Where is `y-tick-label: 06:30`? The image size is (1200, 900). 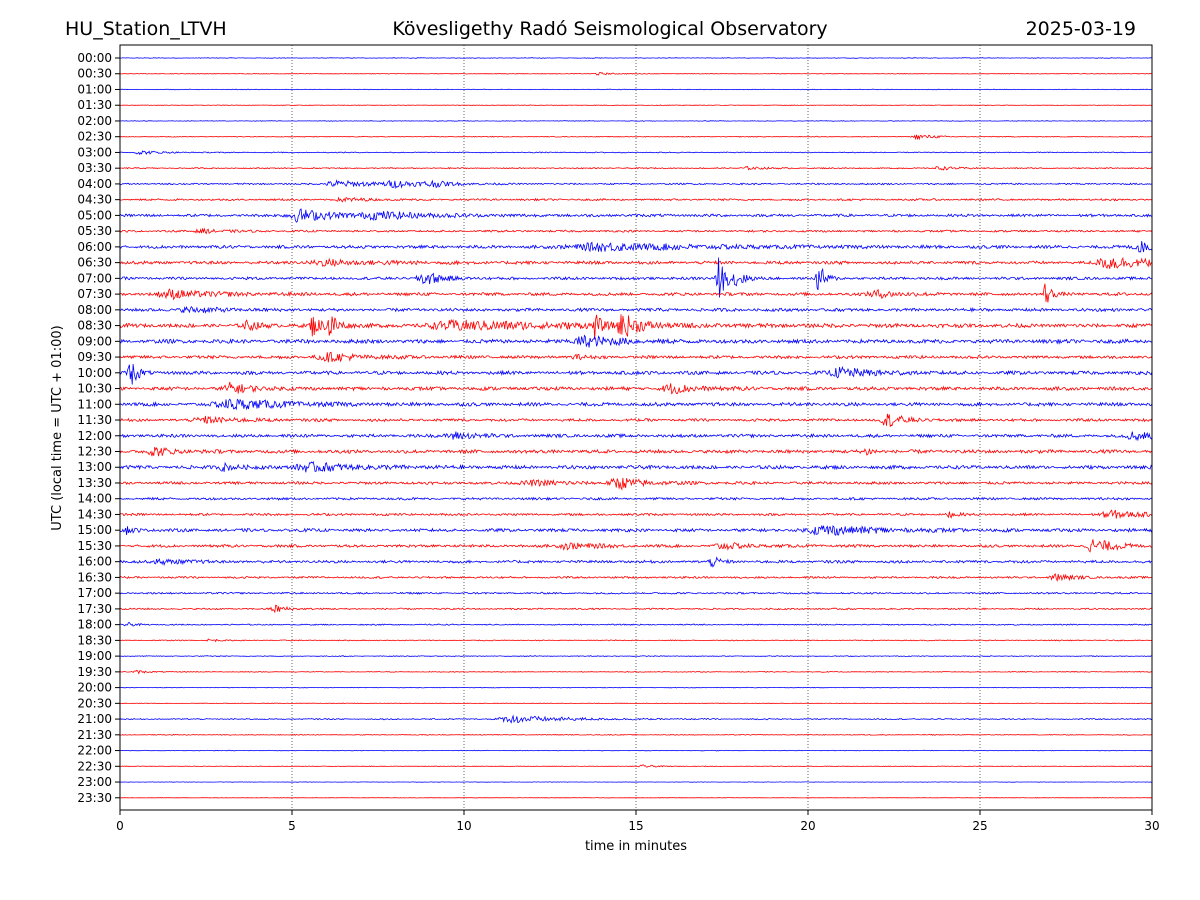
y-tick-label: 06:30 is located at coordinates (94, 263).